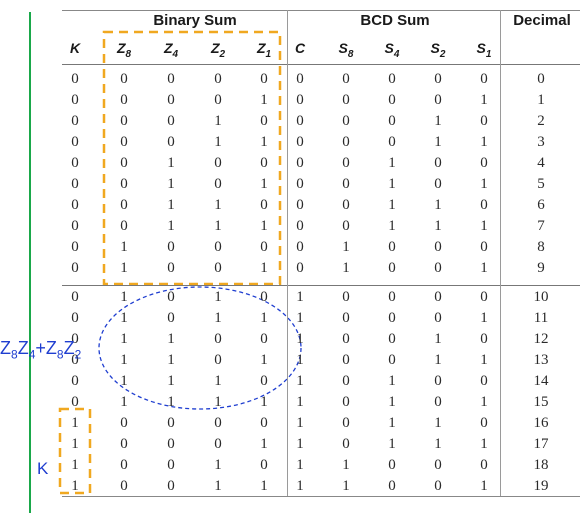  What do you see at coordinates (195, 20) in the screenshot?
I see `binary-sum-header: Binary Sum` at bounding box center [195, 20].